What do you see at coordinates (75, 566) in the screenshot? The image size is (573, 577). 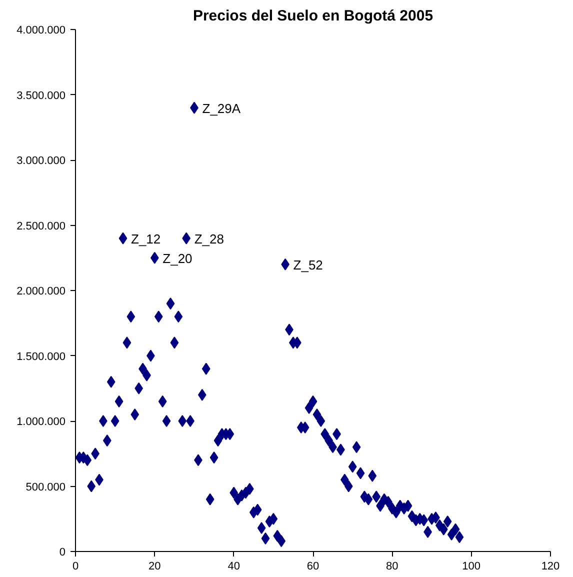 I see `x-tick-label: 0` at bounding box center [75, 566].